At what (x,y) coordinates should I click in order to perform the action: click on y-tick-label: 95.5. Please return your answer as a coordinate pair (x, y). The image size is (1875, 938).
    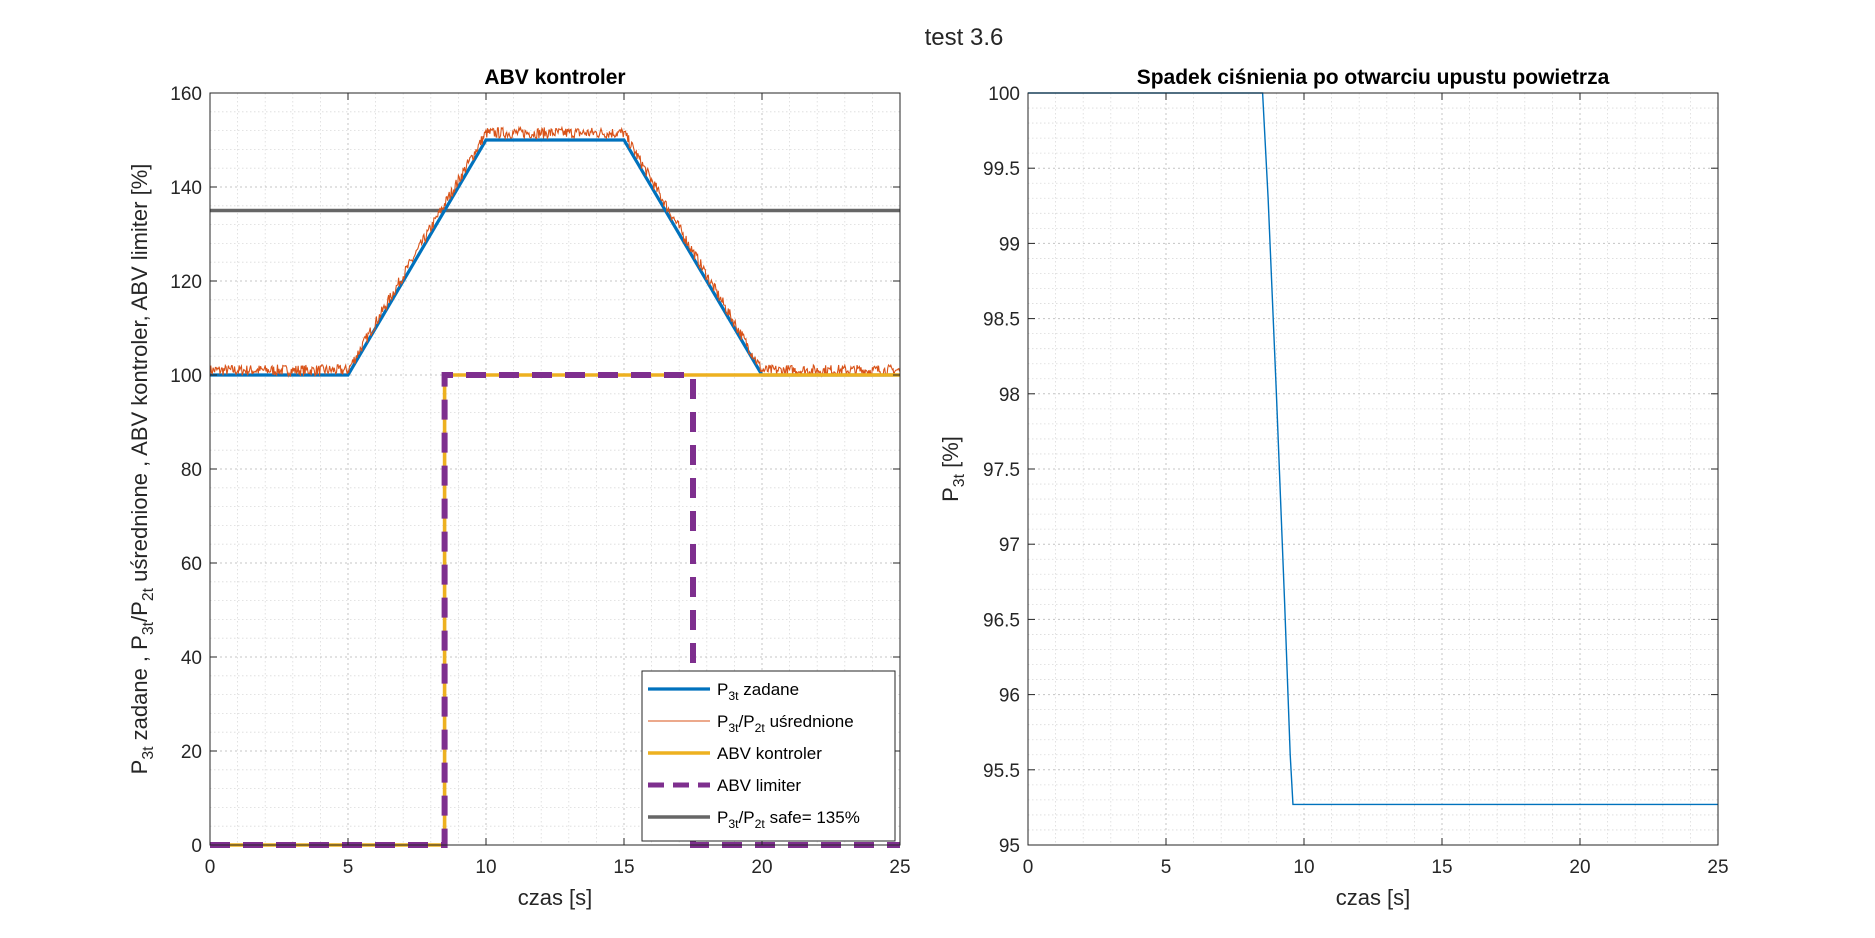
    Looking at the image, I should click on (1001, 771).